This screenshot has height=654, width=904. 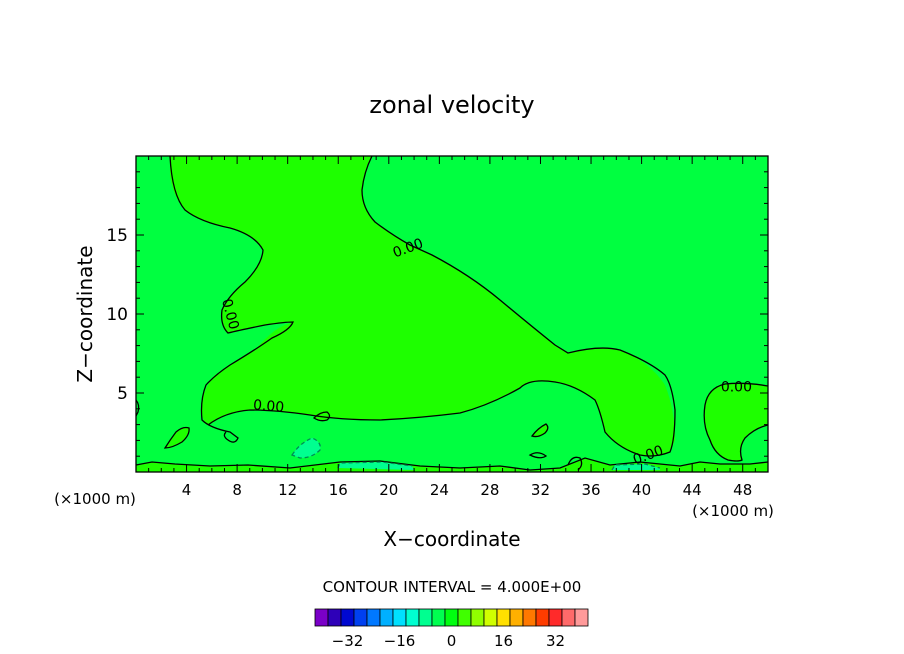 I want to click on x-tick-label: 16, so click(x=338, y=490).